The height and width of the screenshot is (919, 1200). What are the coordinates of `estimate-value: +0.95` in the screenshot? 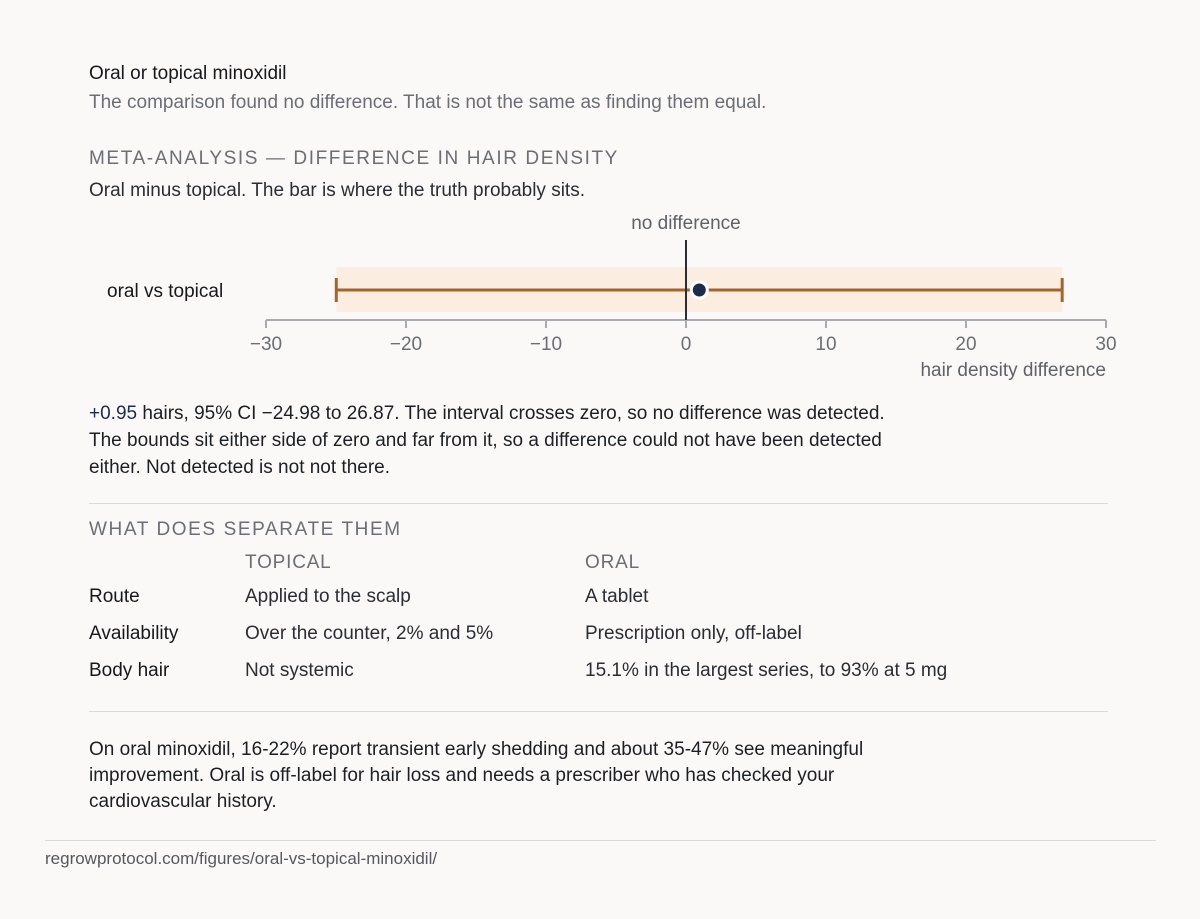 It's located at (113, 413).